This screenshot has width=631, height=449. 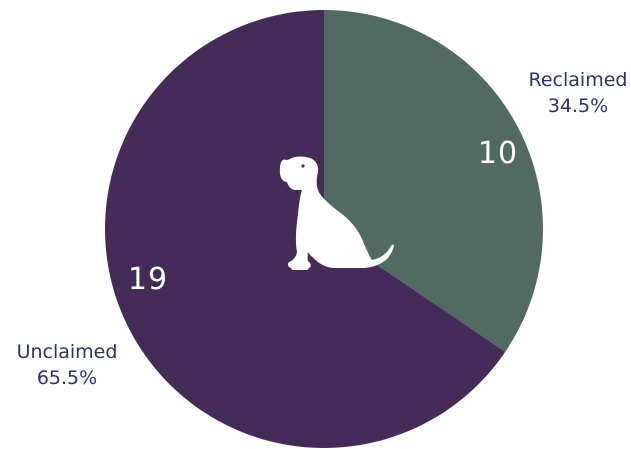 What do you see at coordinates (578, 80) in the screenshot?
I see `slice-category-label-reclaimed: Reclaimed` at bounding box center [578, 80].